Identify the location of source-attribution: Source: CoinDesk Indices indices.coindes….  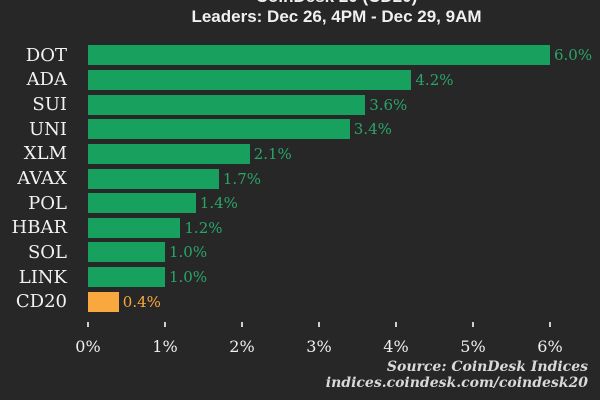
(457, 375).